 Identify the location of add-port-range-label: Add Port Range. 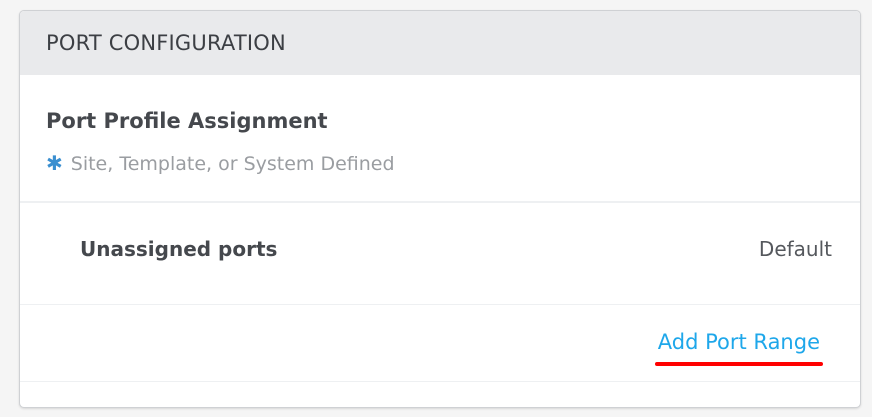
(738, 342).